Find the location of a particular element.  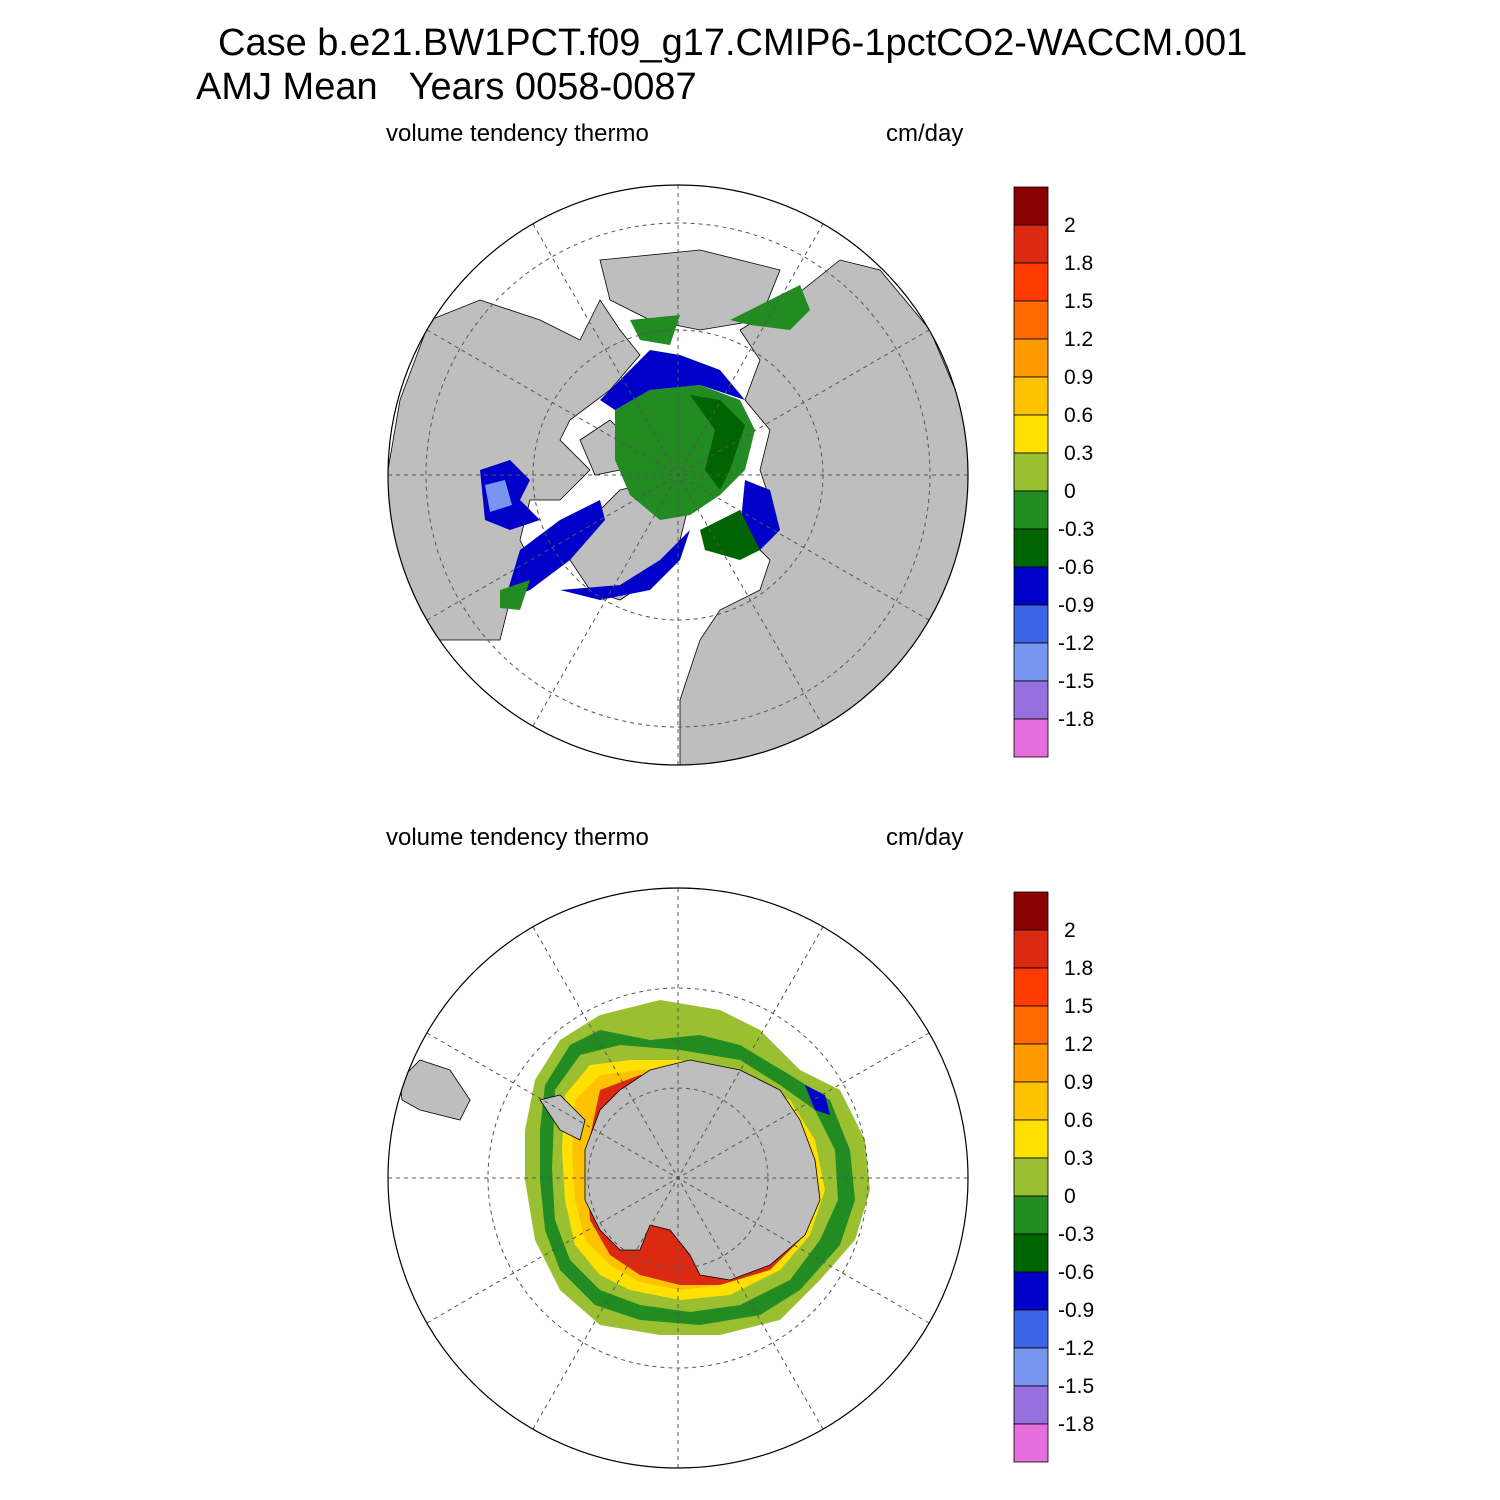

north-colorbar-tick-label: 0.3 is located at coordinates (1078, 453).